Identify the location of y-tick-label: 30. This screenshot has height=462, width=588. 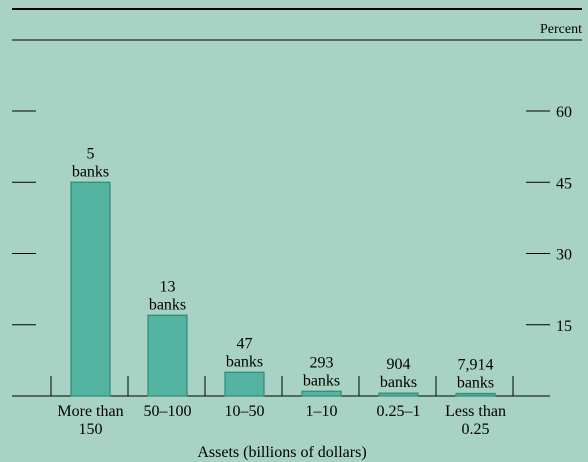
(564, 255).